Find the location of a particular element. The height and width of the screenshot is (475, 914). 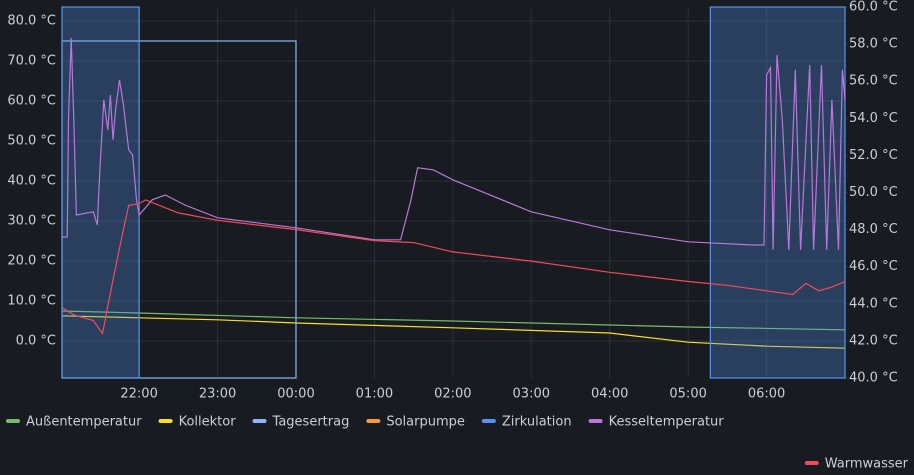

y-tick-label: 40.0 °C is located at coordinates (31, 181).